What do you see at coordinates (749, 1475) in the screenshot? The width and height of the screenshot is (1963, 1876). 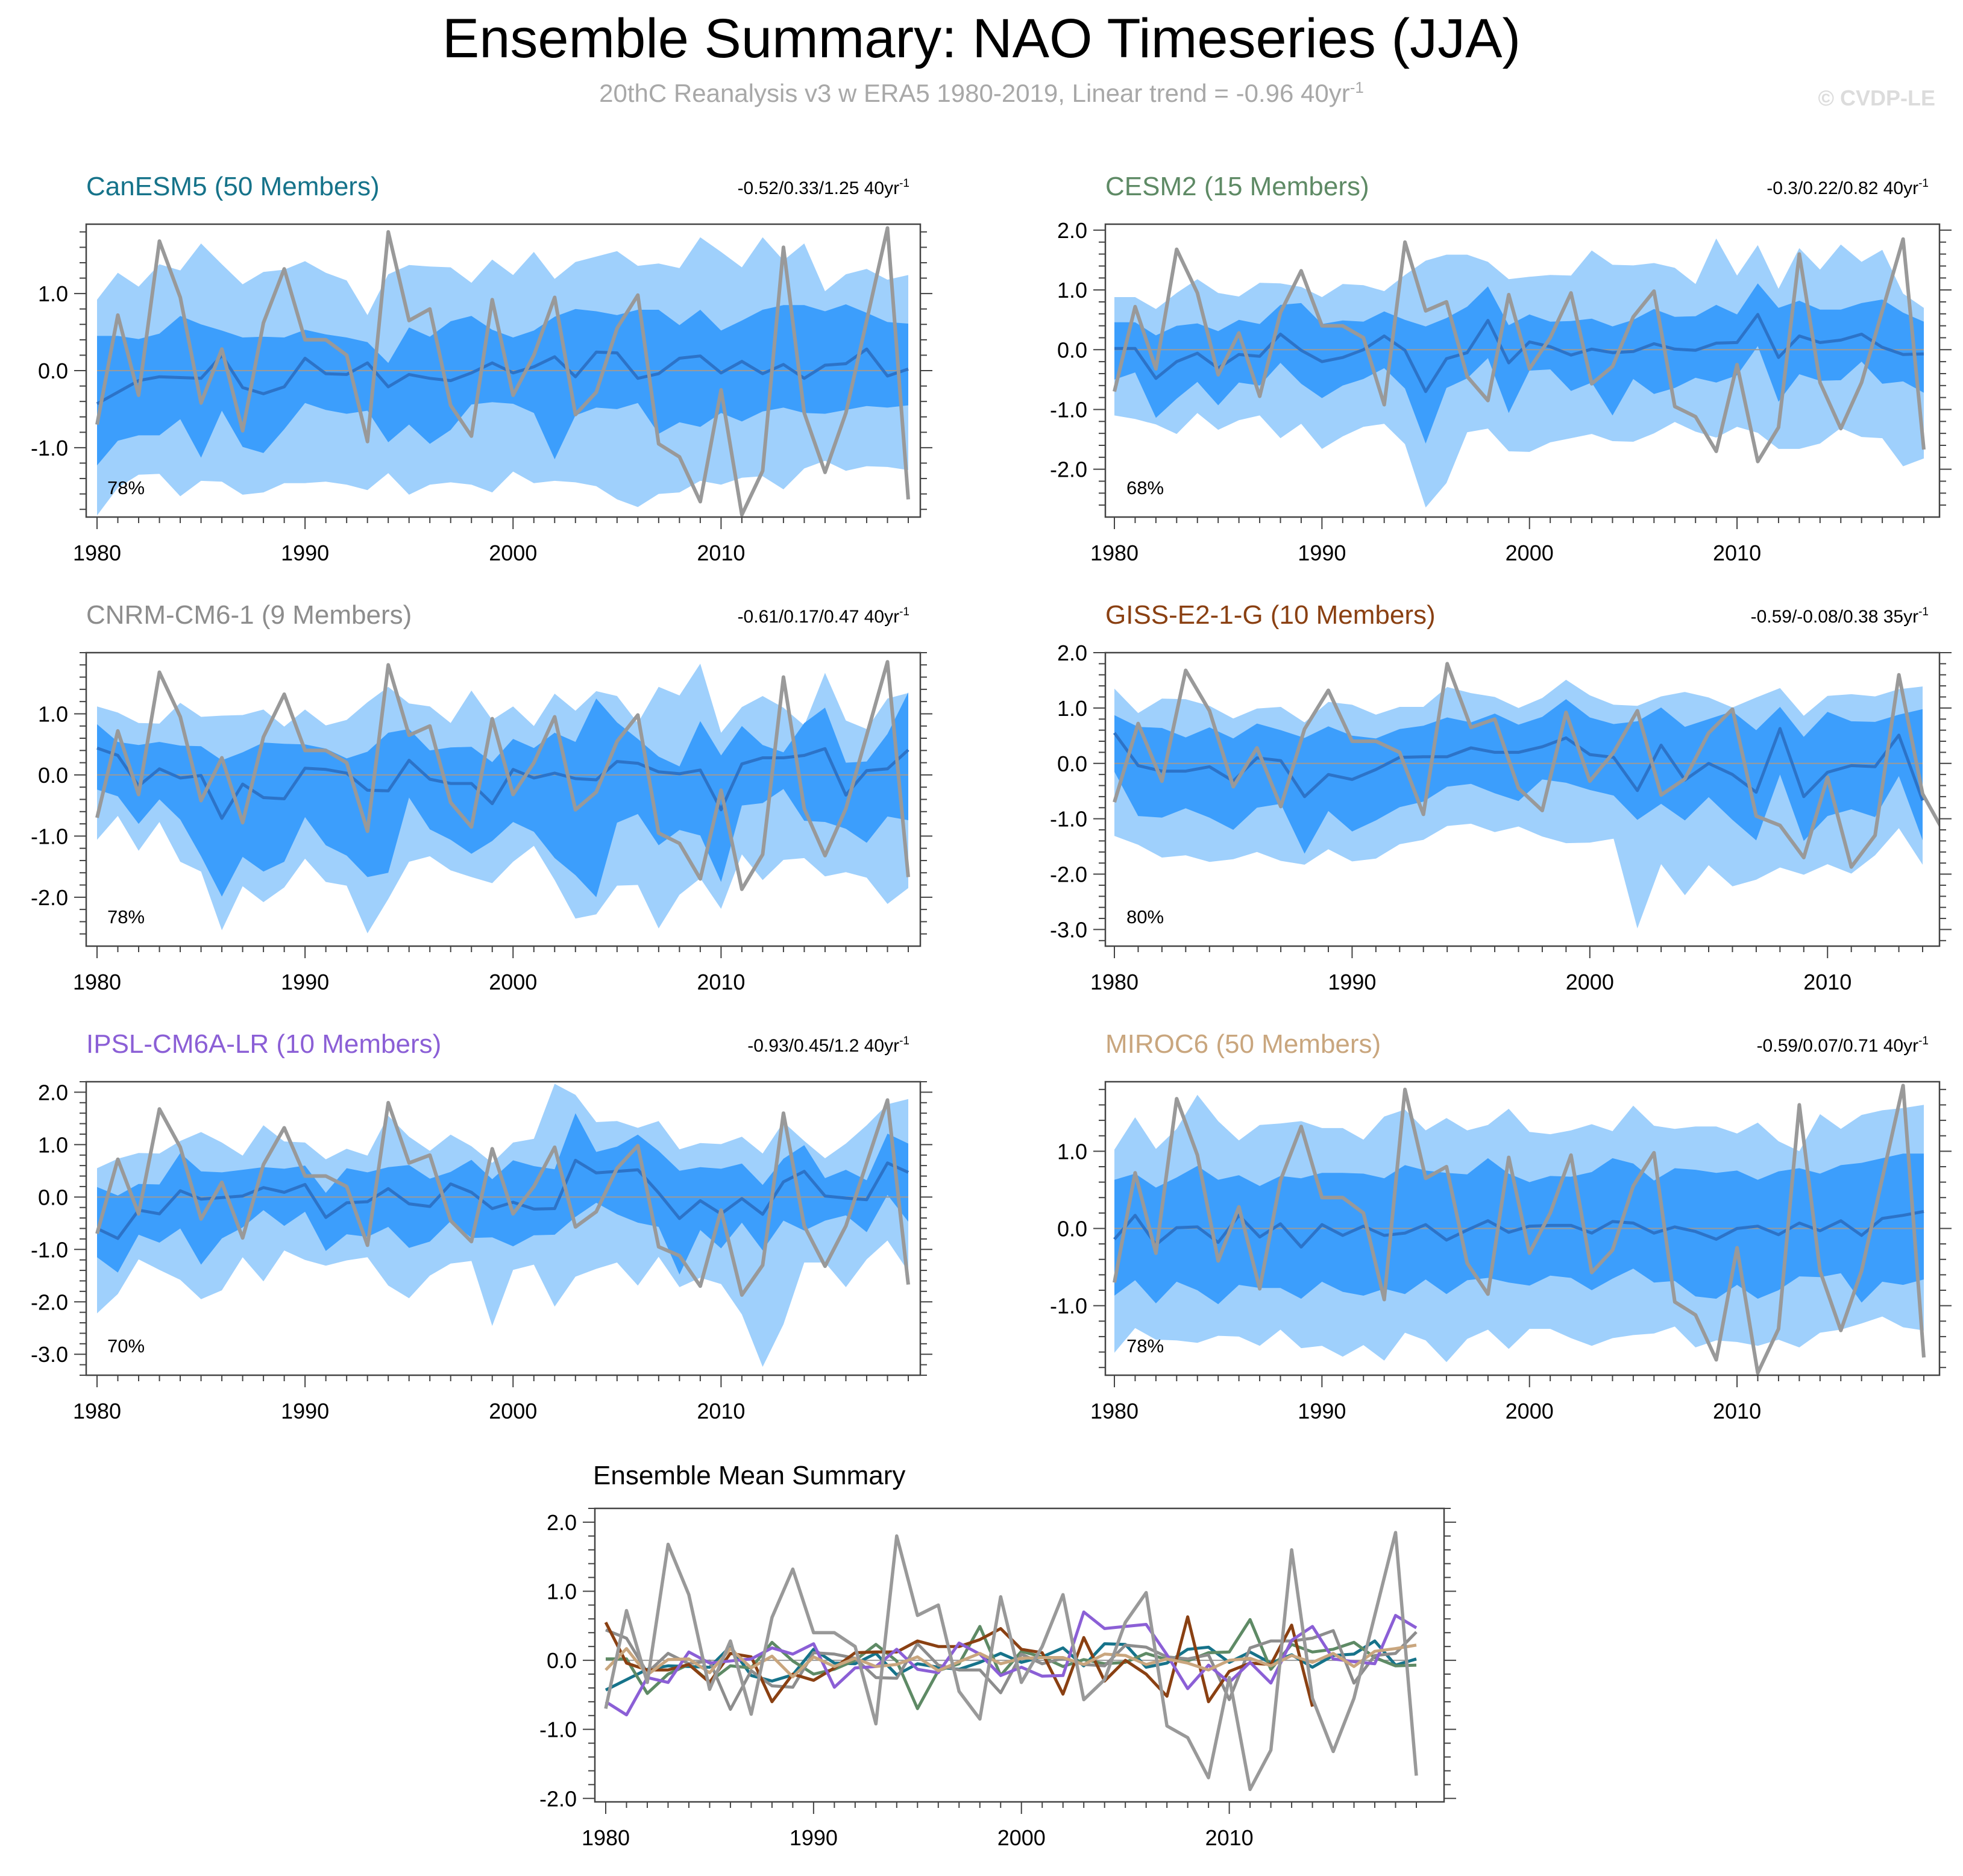 I see `panel-title: Ensemble Mean Summary` at bounding box center [749, 1475].